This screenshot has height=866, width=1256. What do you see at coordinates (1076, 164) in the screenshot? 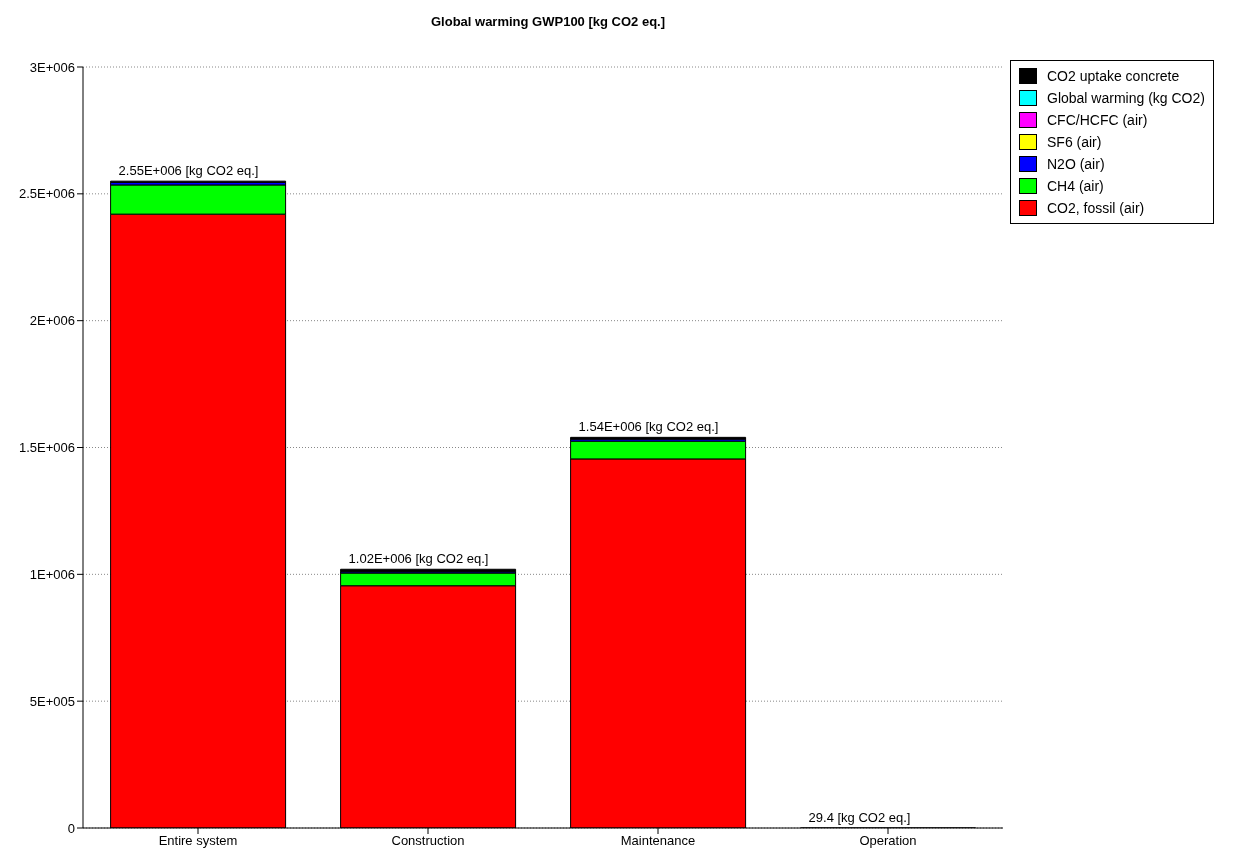
I see `legend-label: N2O (air)` at bounding box center [1076, 164].